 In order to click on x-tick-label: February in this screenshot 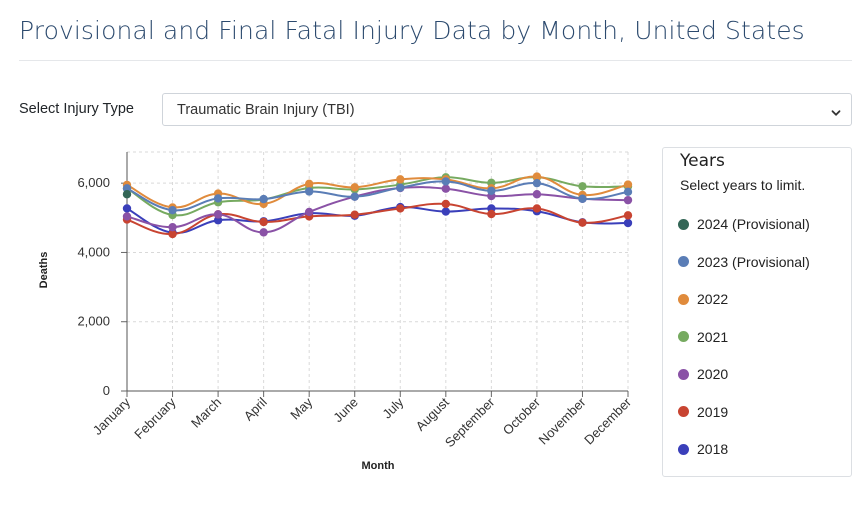, I will do `click(155, 418)`.